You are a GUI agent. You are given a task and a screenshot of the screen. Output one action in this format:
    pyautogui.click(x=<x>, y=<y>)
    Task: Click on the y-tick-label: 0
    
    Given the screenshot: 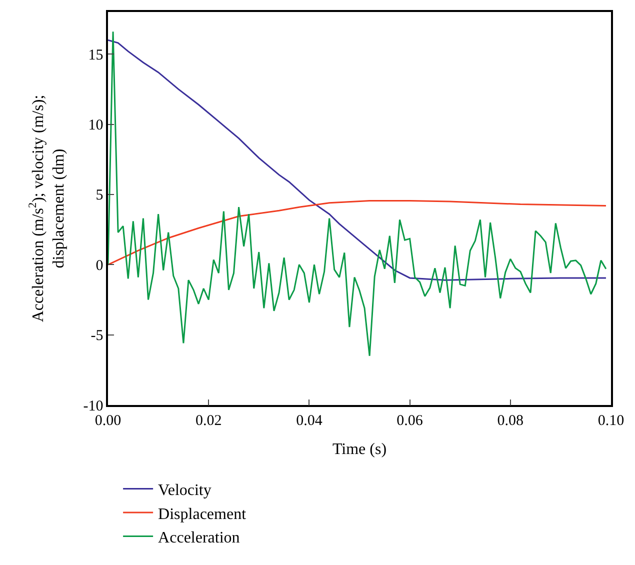 What is the action you would take?
    pyautogui.click(x=100, y=266)
    